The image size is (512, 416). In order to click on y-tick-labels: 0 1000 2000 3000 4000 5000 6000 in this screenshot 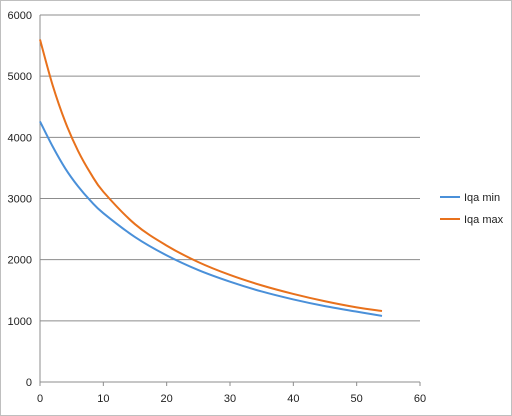, I will do `click(20, 199)`.